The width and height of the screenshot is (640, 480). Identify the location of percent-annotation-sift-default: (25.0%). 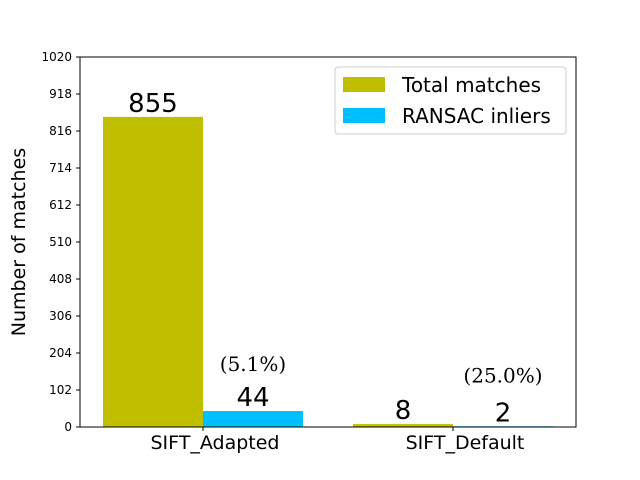
(502, 375).